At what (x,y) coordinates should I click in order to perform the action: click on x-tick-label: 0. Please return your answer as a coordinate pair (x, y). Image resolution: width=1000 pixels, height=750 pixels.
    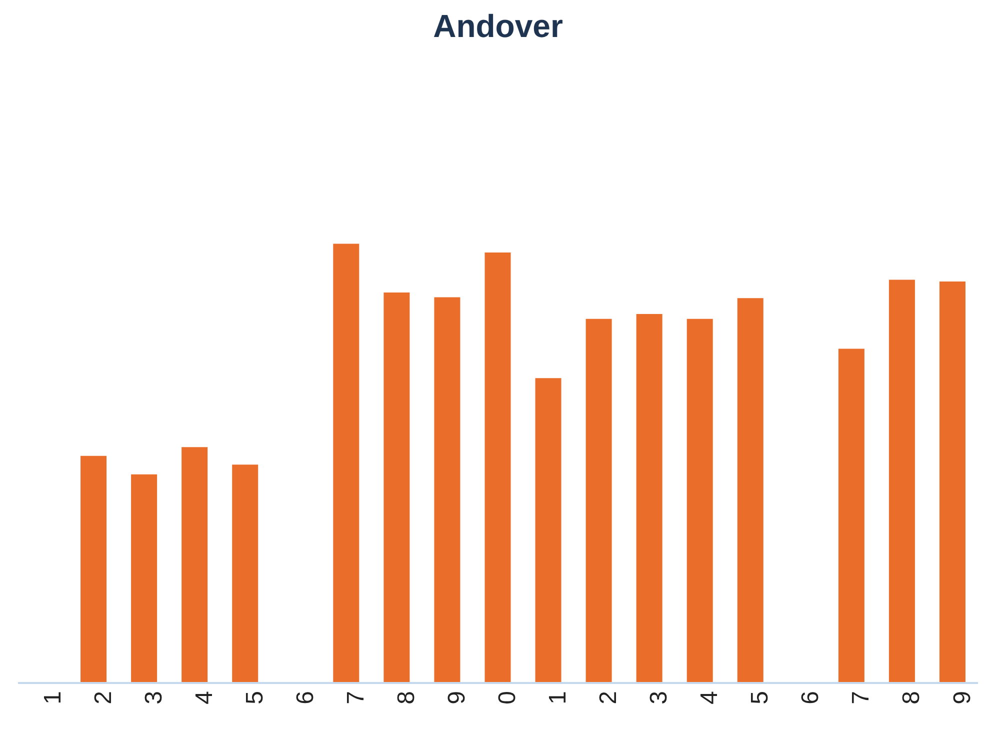
    Looking at the image, I should click on (508, 697).